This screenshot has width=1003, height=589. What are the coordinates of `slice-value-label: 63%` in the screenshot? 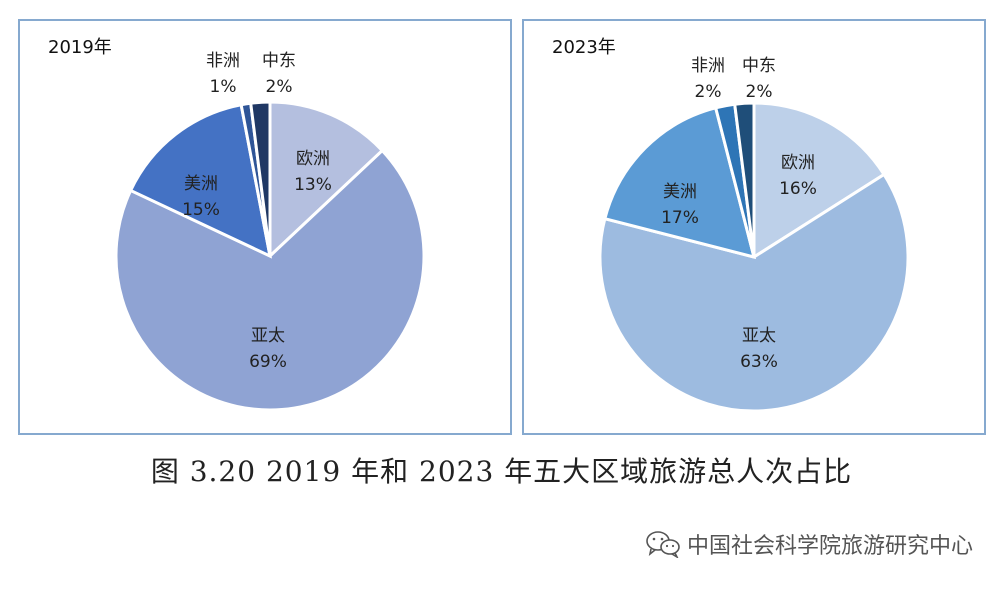 It's located at (759, 362).